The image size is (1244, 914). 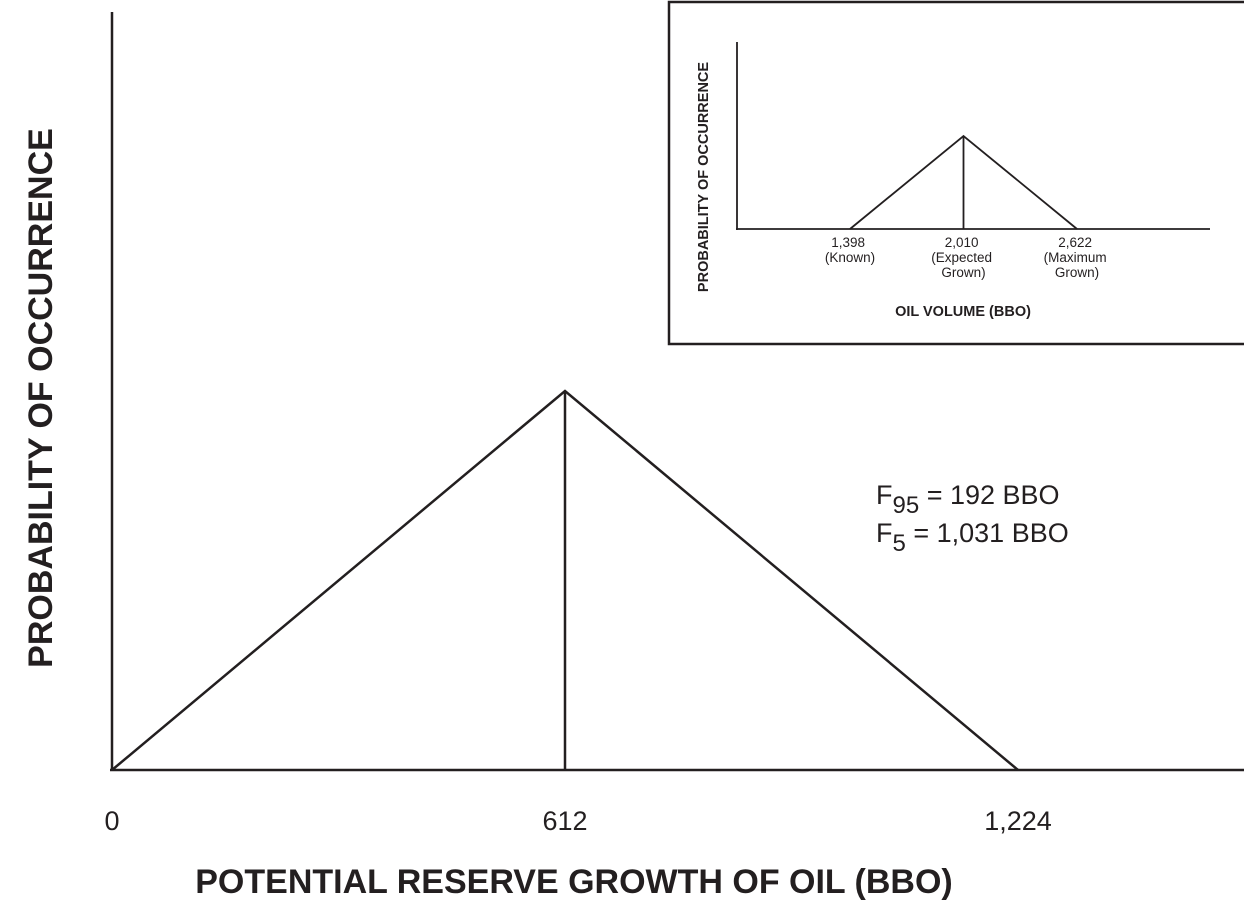 I want to click on inset-x-tick-label: 2,010 (Expected Grown), so click(x=963, y=257).